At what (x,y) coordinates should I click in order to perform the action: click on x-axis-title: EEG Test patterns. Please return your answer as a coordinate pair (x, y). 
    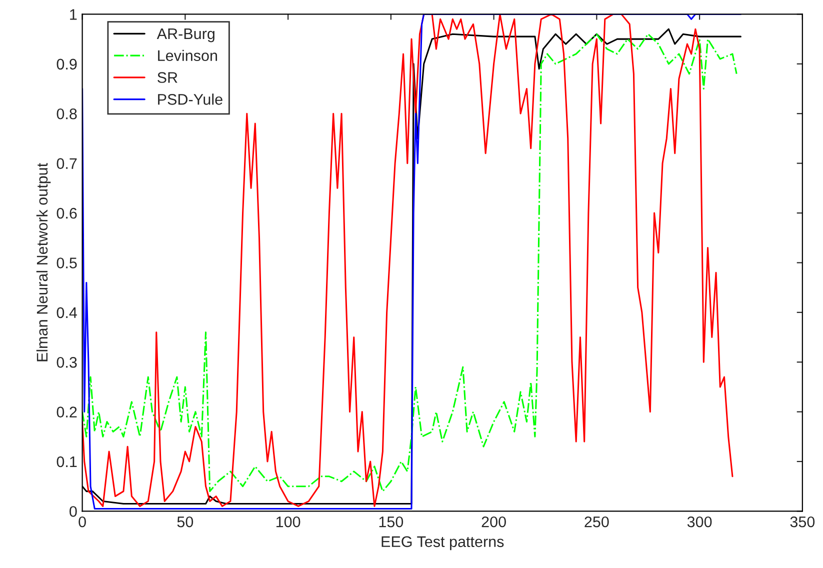
    Looking at the image, I should click on (443, 543).